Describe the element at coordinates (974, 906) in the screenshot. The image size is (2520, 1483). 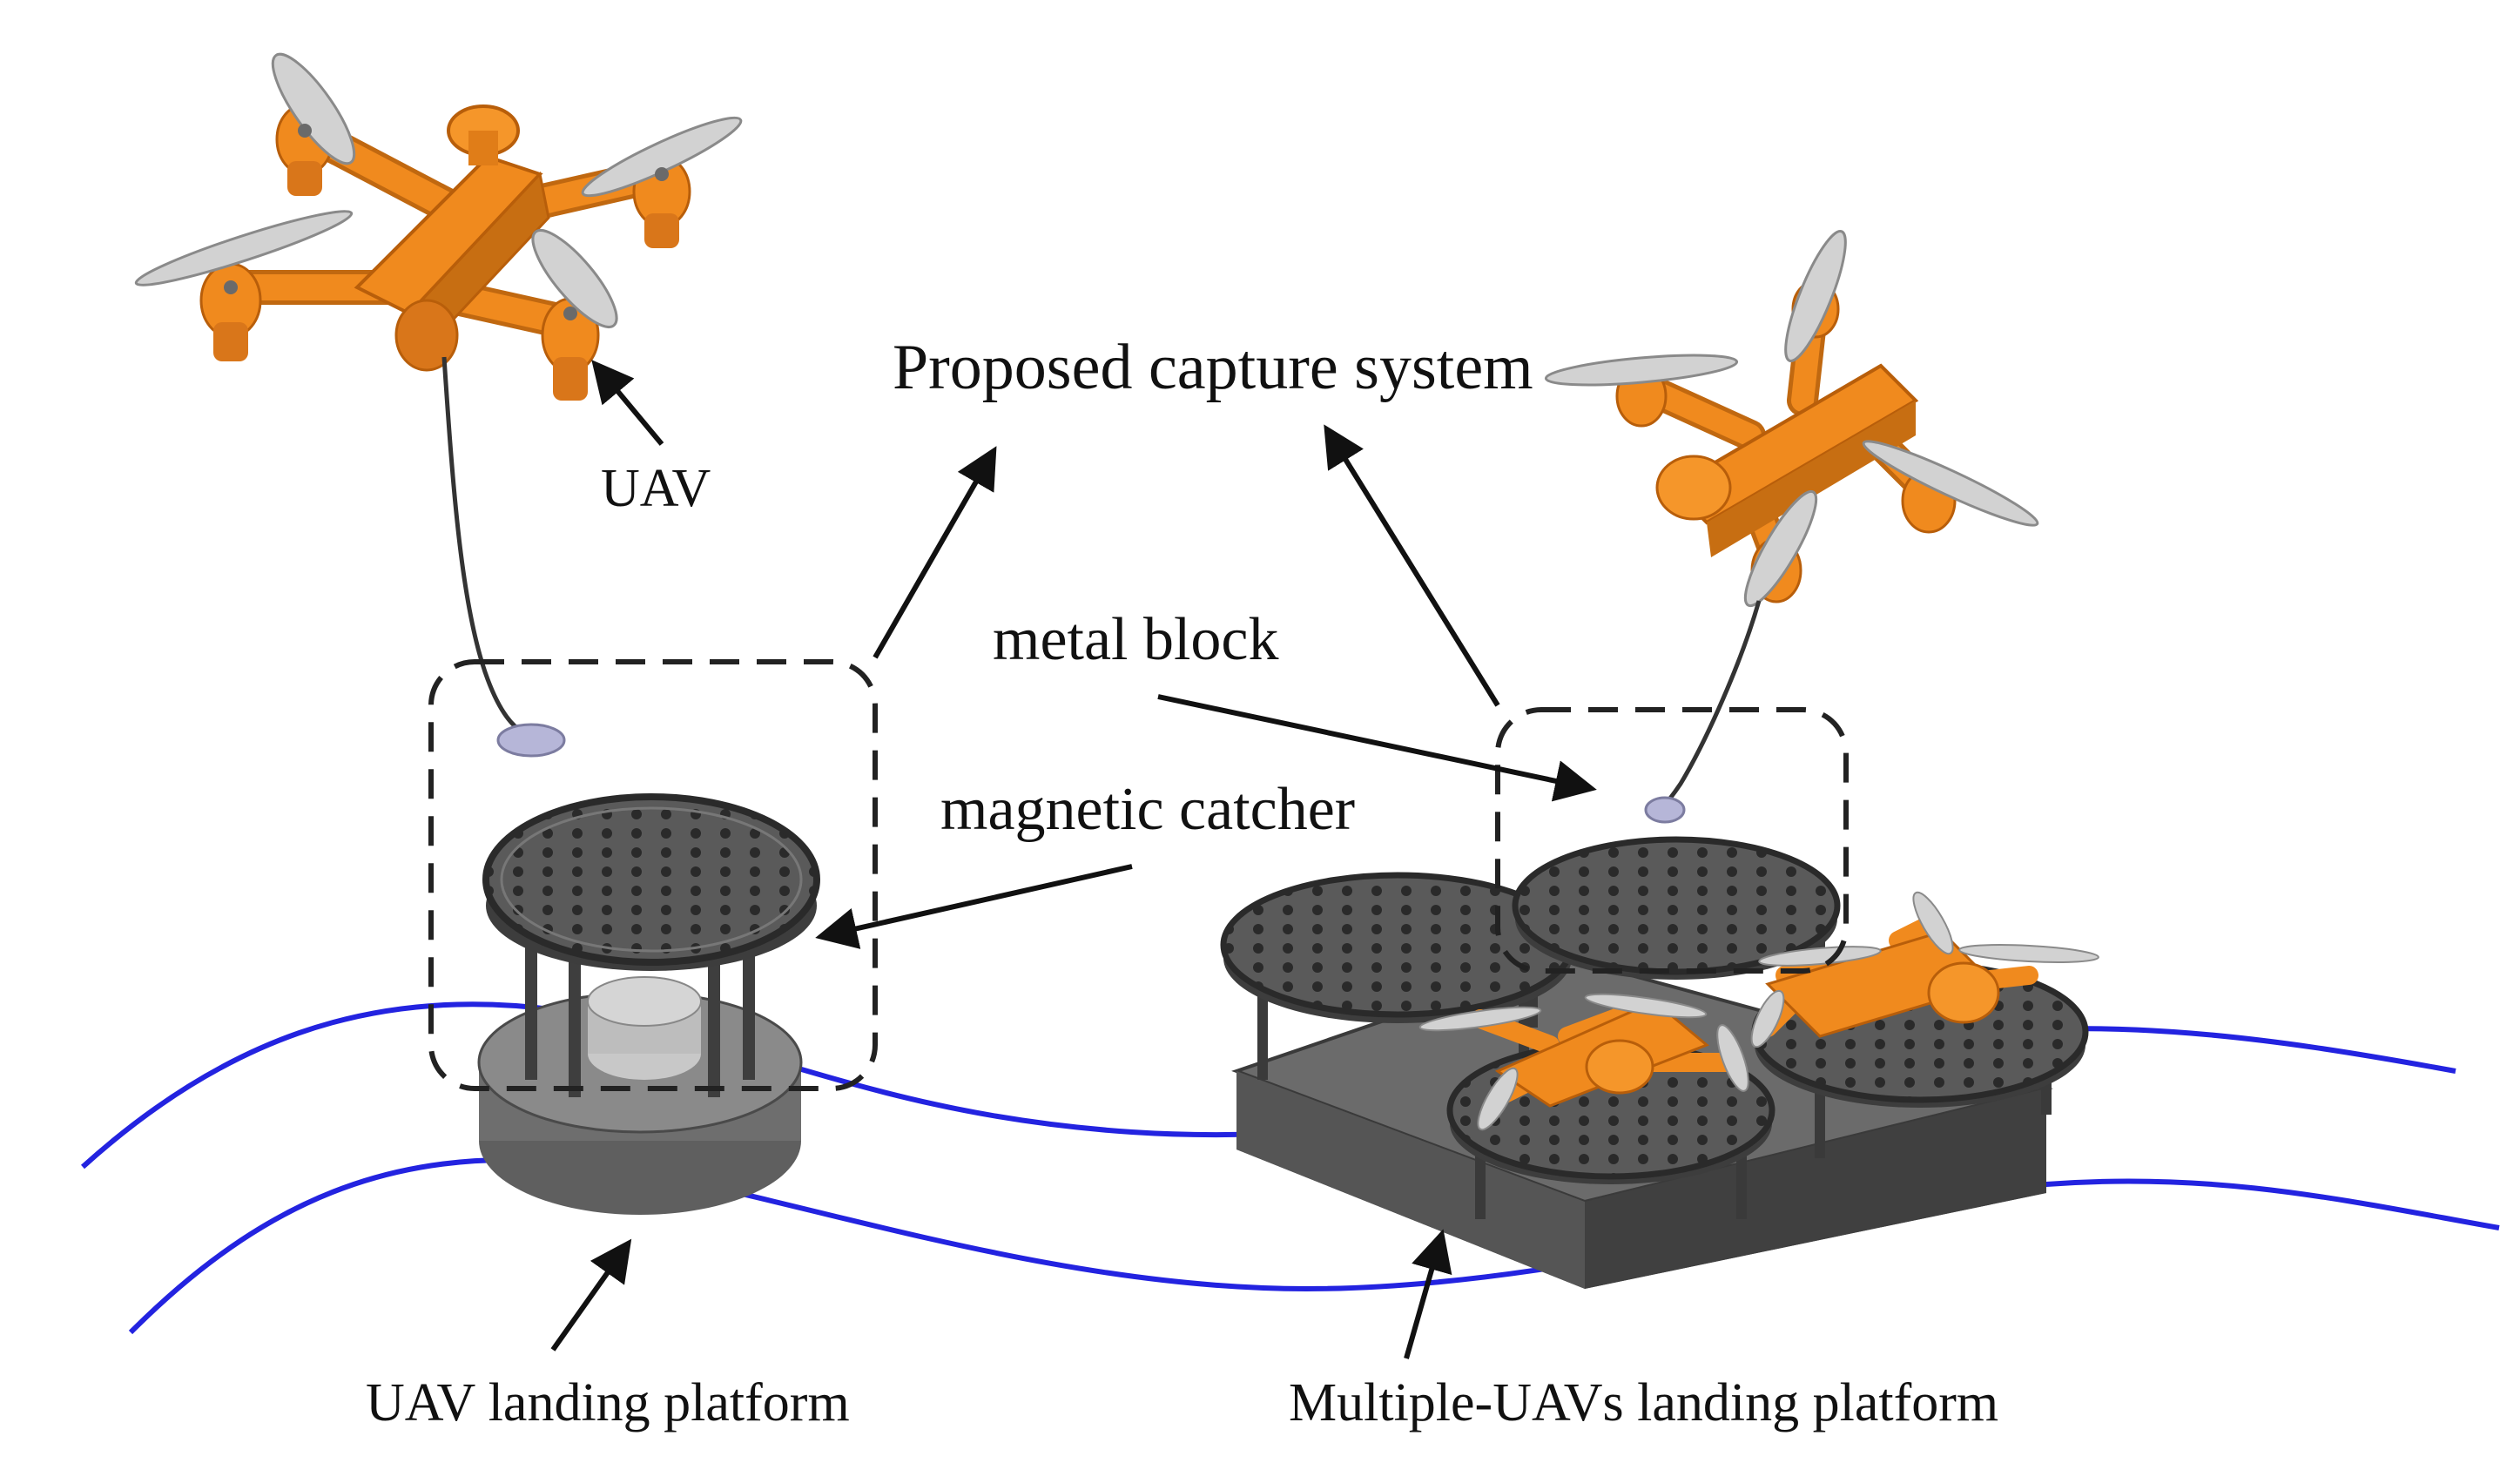
I see `arrow-magnetic-catcher` at that location.